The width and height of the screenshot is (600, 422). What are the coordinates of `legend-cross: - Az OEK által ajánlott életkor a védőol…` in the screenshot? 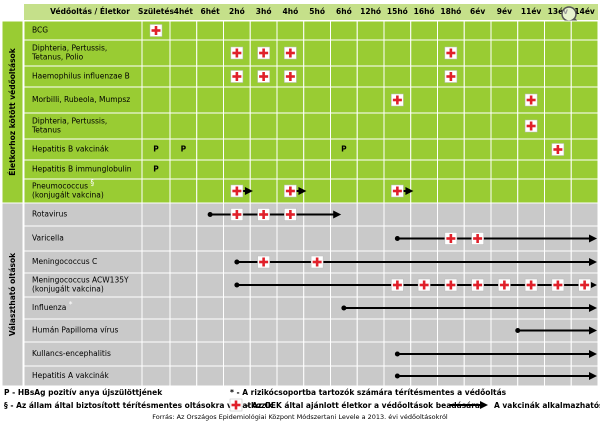 It's located at (363, 405).